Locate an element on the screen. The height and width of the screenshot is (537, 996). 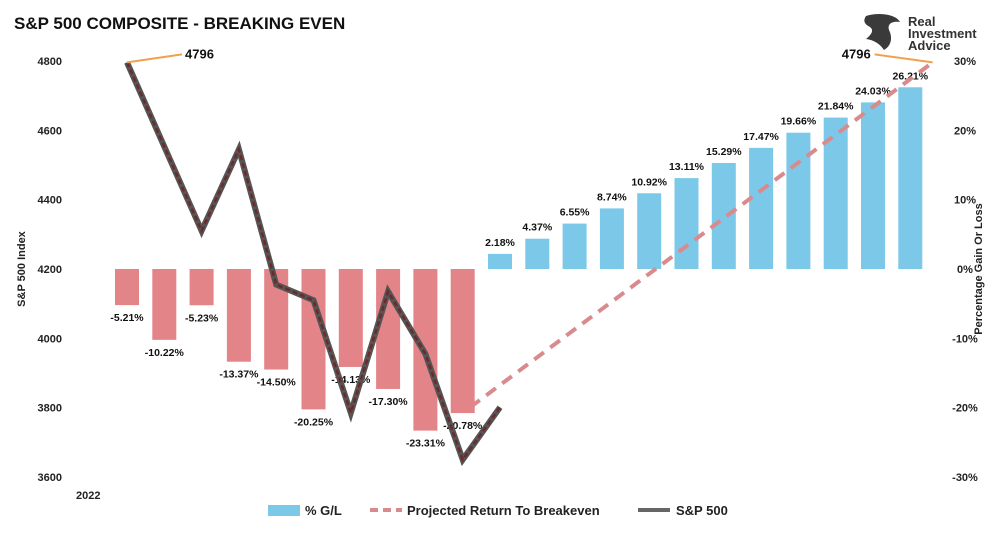
bar-value-label: 17.47% is located at coordinates (761, 137).